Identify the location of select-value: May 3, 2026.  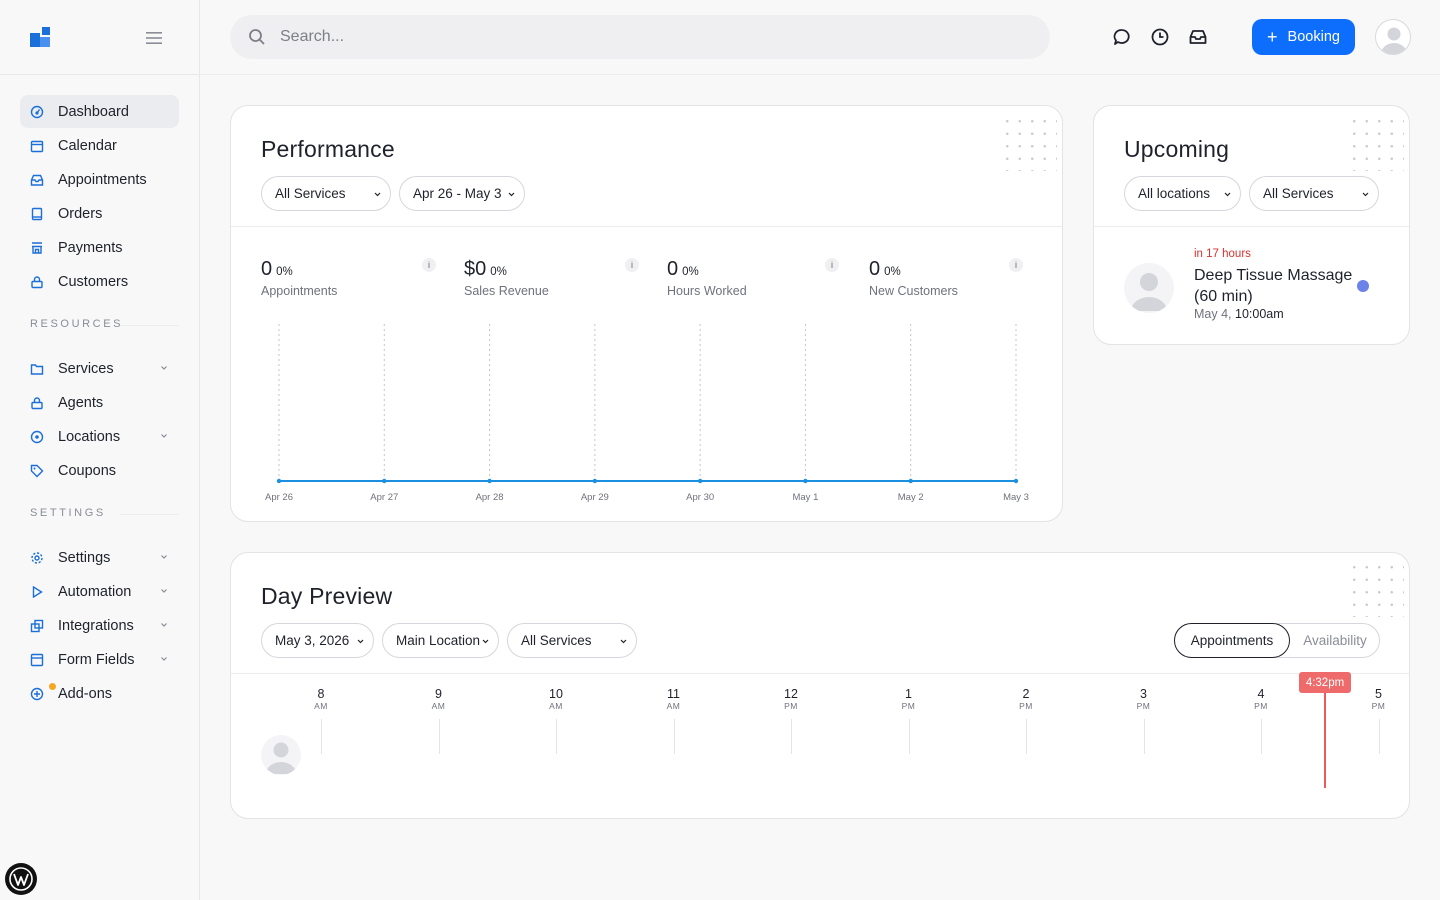
(312, 640).